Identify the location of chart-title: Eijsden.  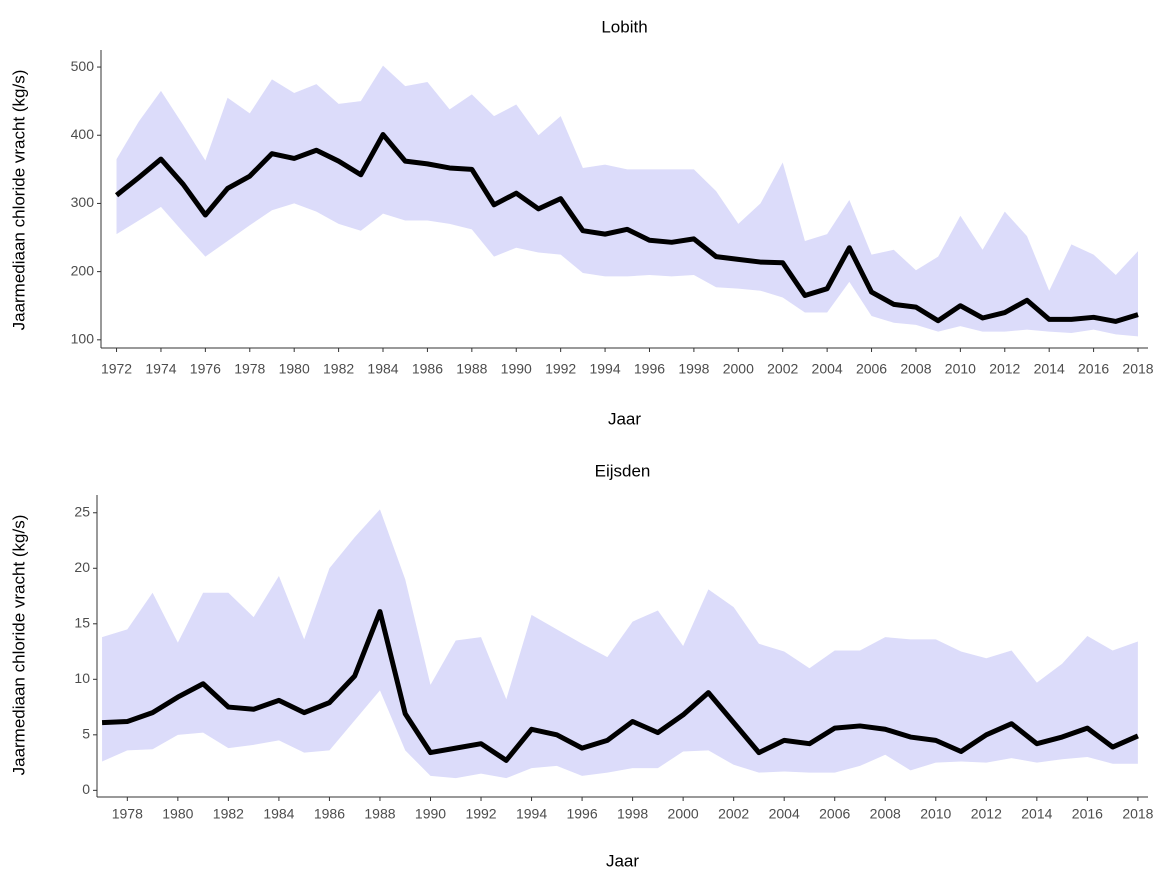
(623, 470).